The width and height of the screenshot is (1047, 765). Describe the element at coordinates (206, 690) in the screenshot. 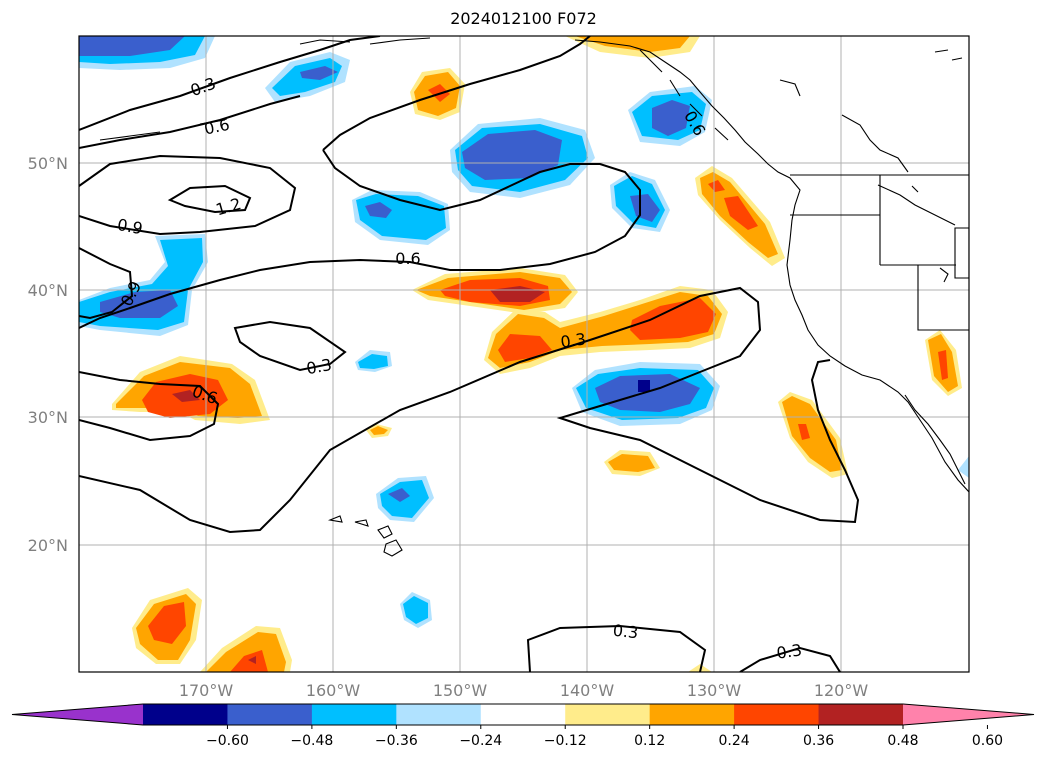

I see `lon-tick-label: 170°W` at that location.